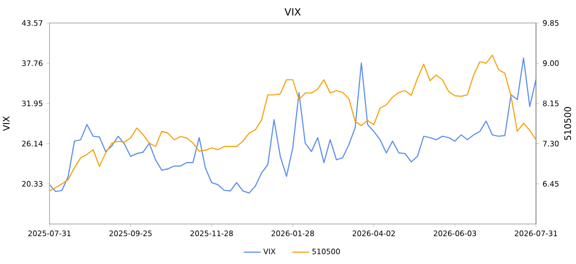 This screenshot has width=576, height=264. What do you see at coordinates (292, 12) in the screenshot?
I see `chart-title: VIX` at bounding box center [292, 12].